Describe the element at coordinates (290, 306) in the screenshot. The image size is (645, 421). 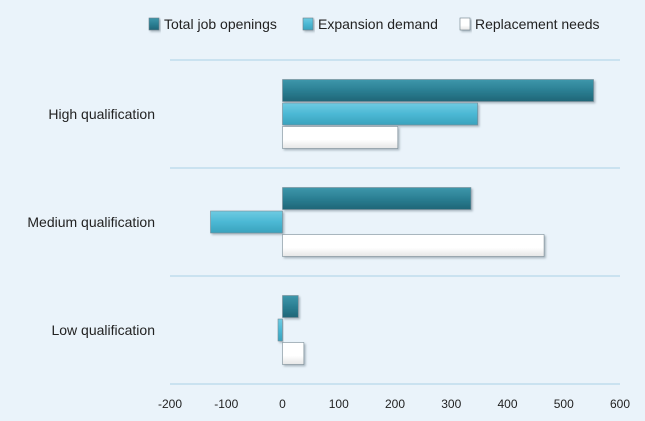
I see `bar-total-job-openings-low-qualification` at that location.